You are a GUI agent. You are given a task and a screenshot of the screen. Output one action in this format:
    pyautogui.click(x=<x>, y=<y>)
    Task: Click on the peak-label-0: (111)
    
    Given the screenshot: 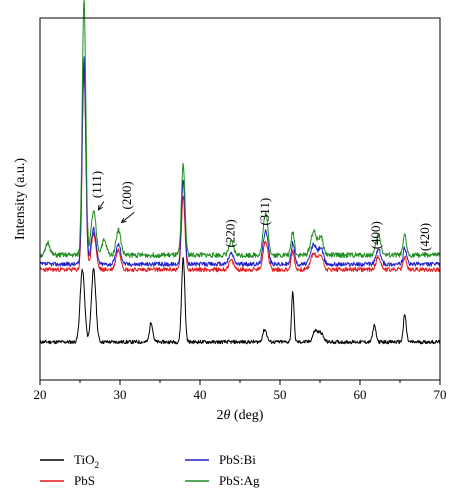 What is the action you would take?
    pyautogui.click(x=96, y=184)
    